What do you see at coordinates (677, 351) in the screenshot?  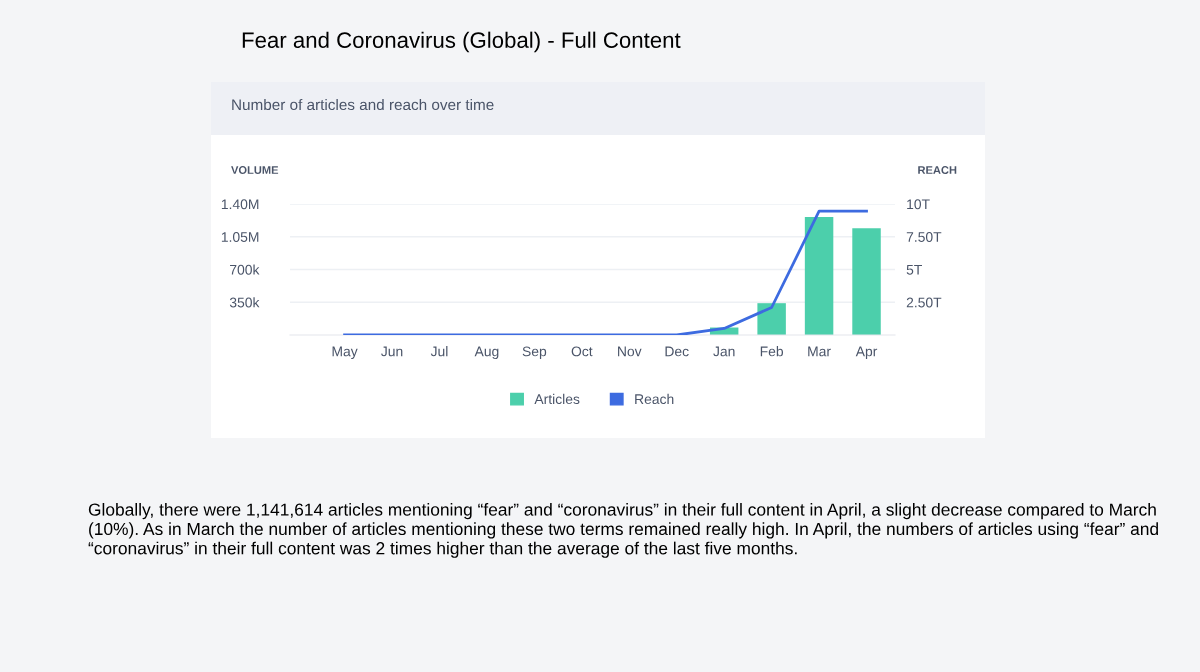 I see `x-tick-label: Dec` at bounding box center [677, 351].